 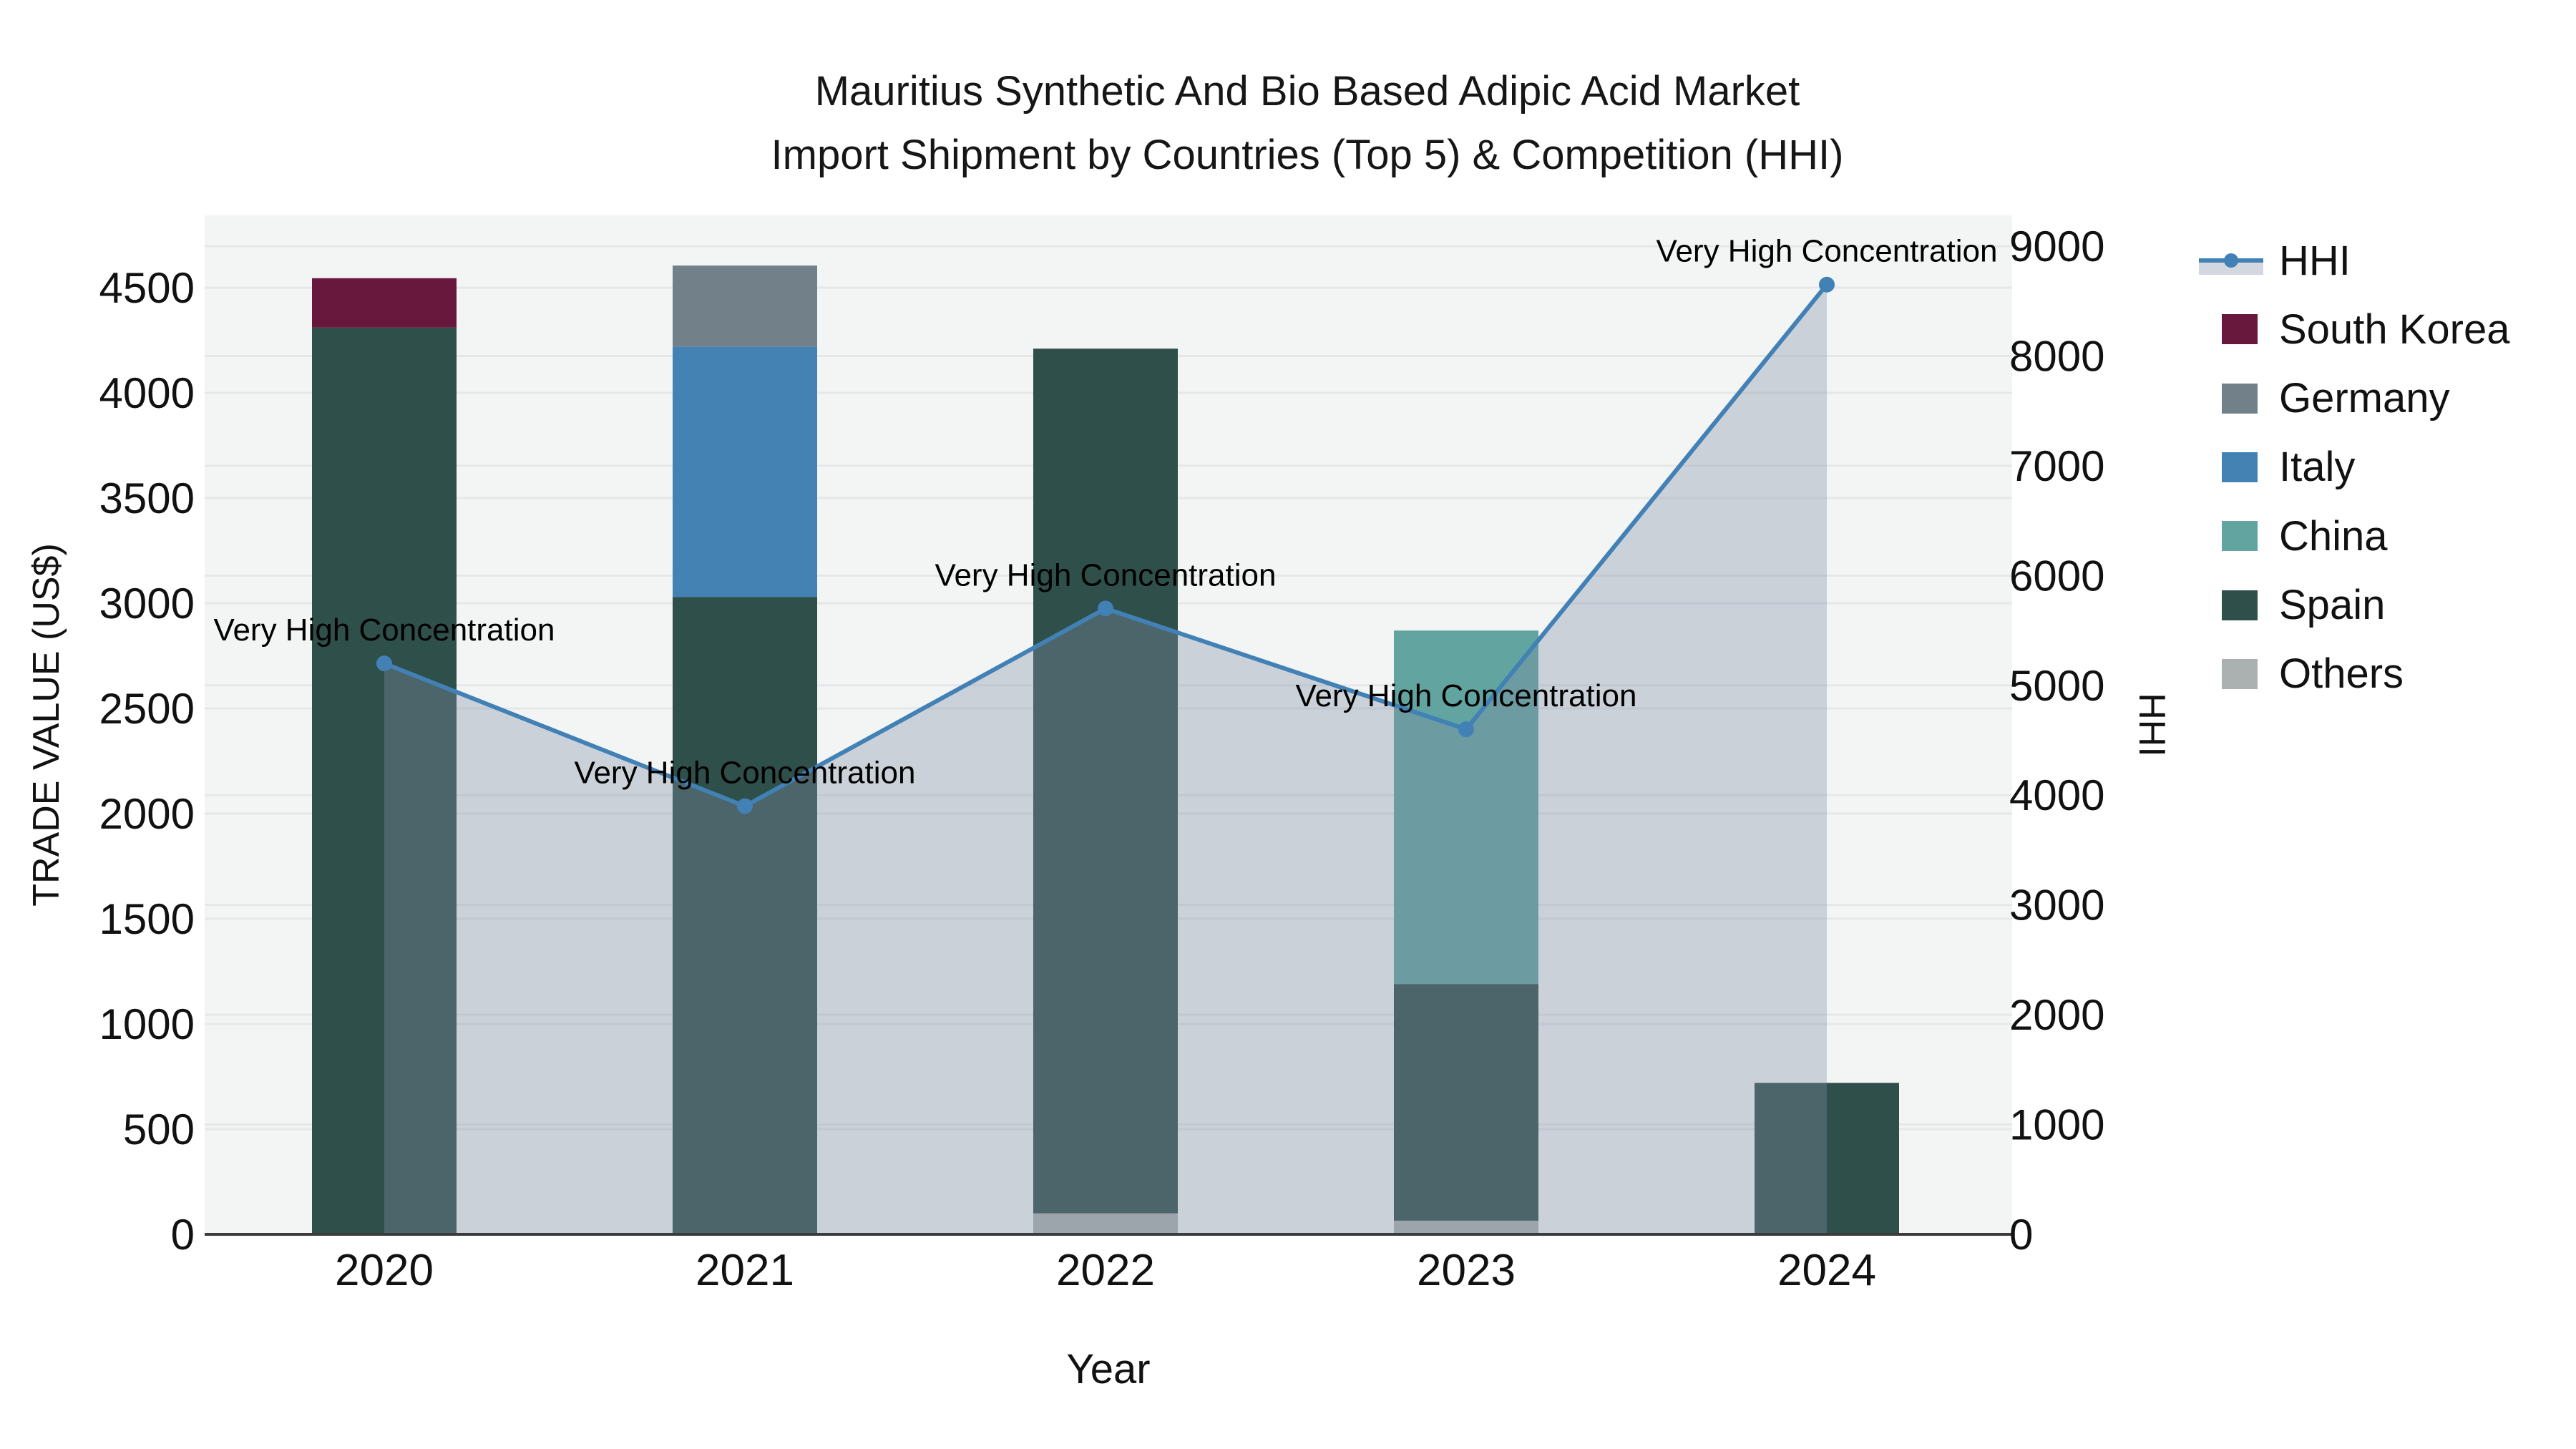 I want to click on hhi-point-2023, so click(x=1466, y=729).